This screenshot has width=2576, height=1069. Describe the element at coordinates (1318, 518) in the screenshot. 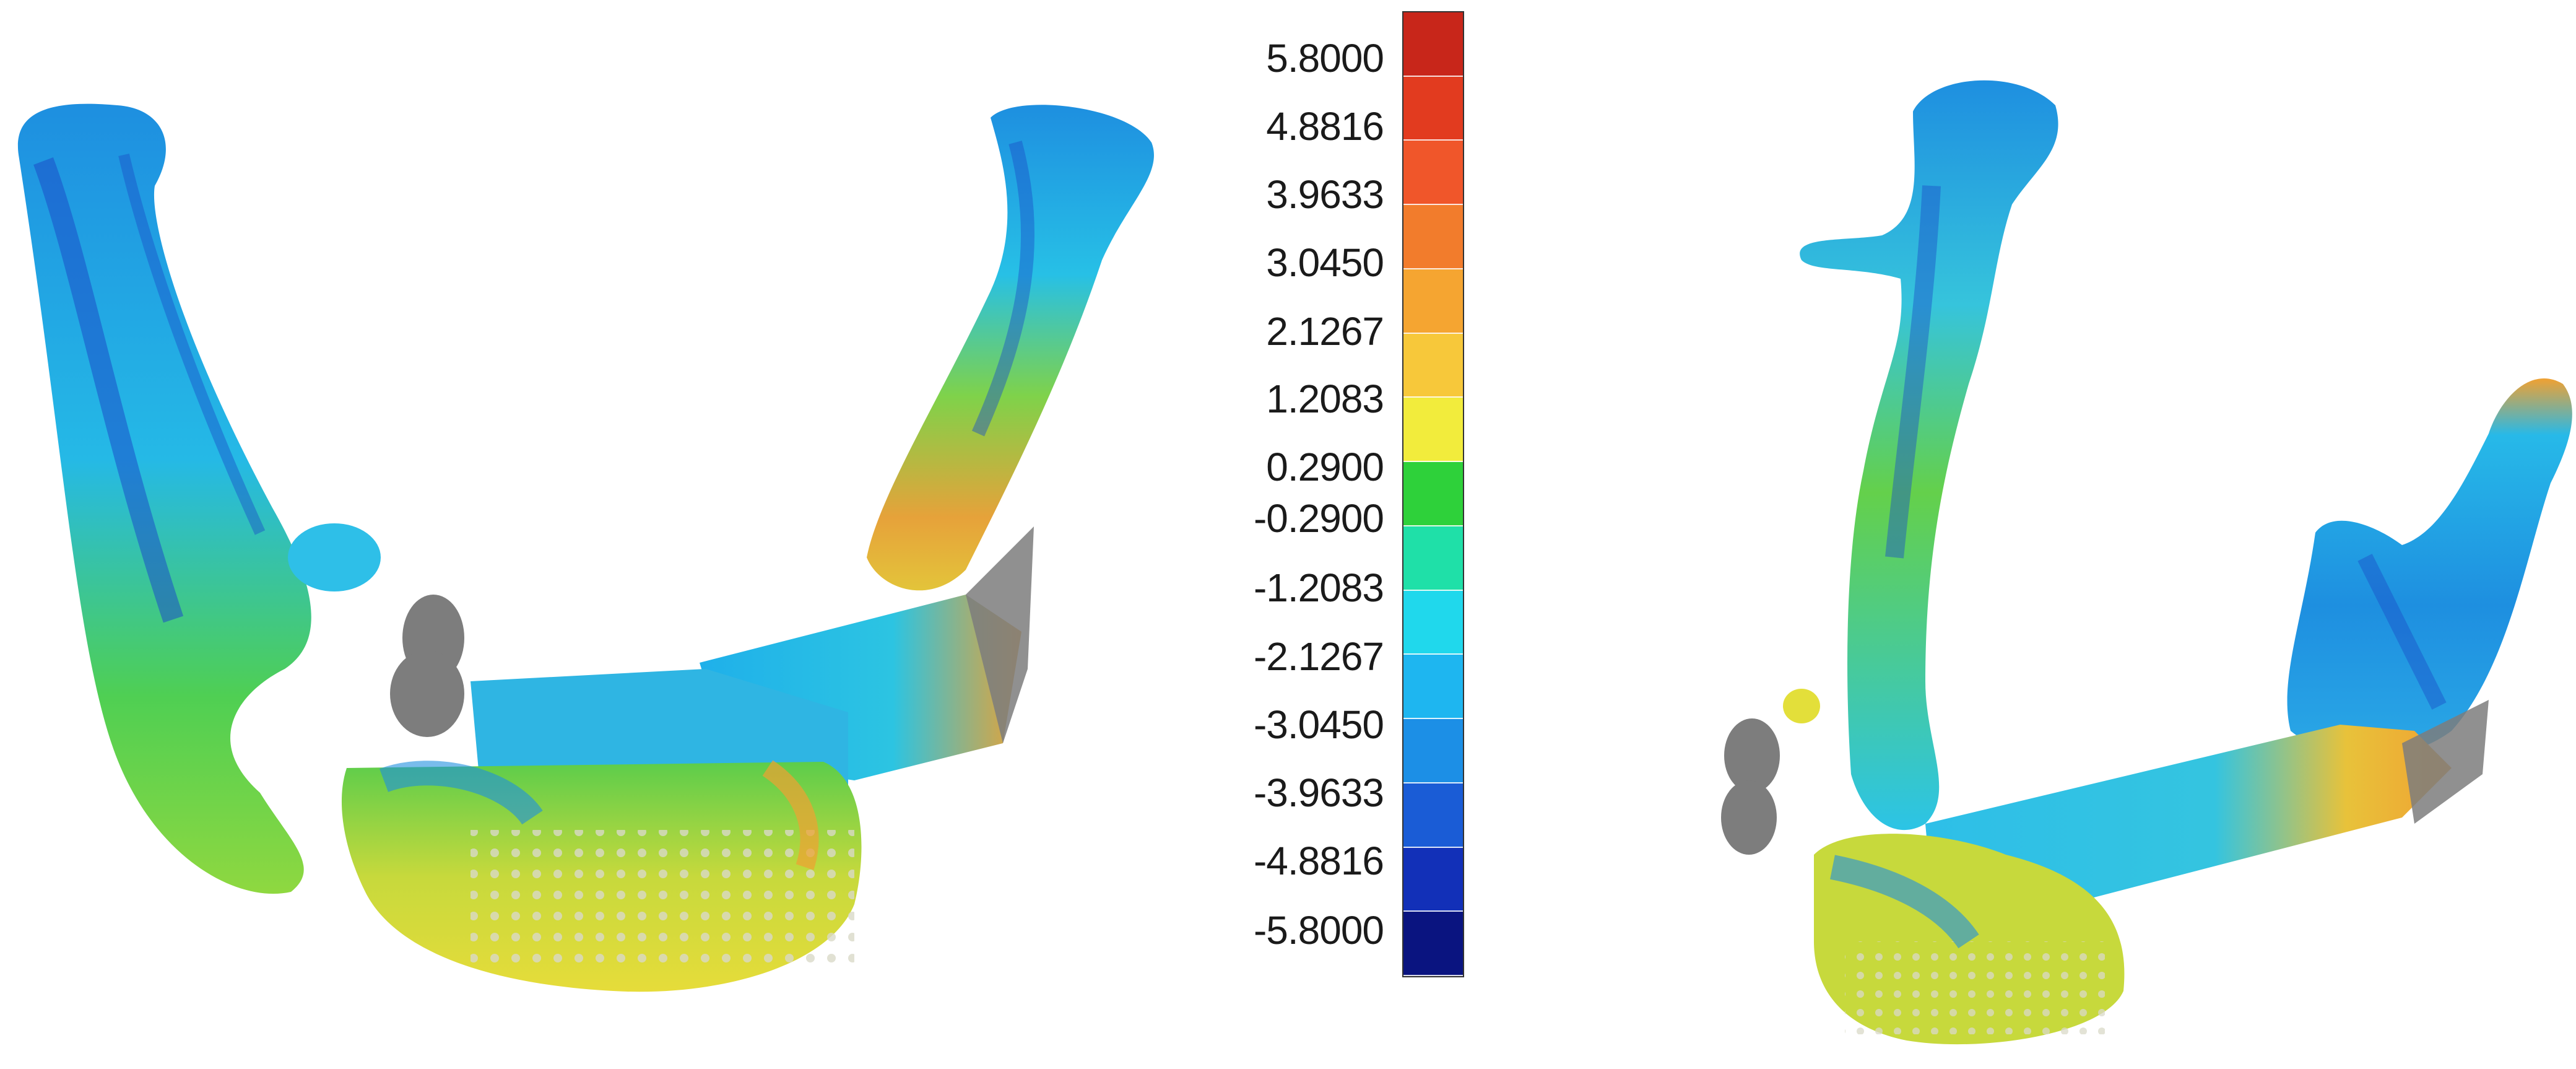

I see `color-scale-label: -0.2900` at that location.